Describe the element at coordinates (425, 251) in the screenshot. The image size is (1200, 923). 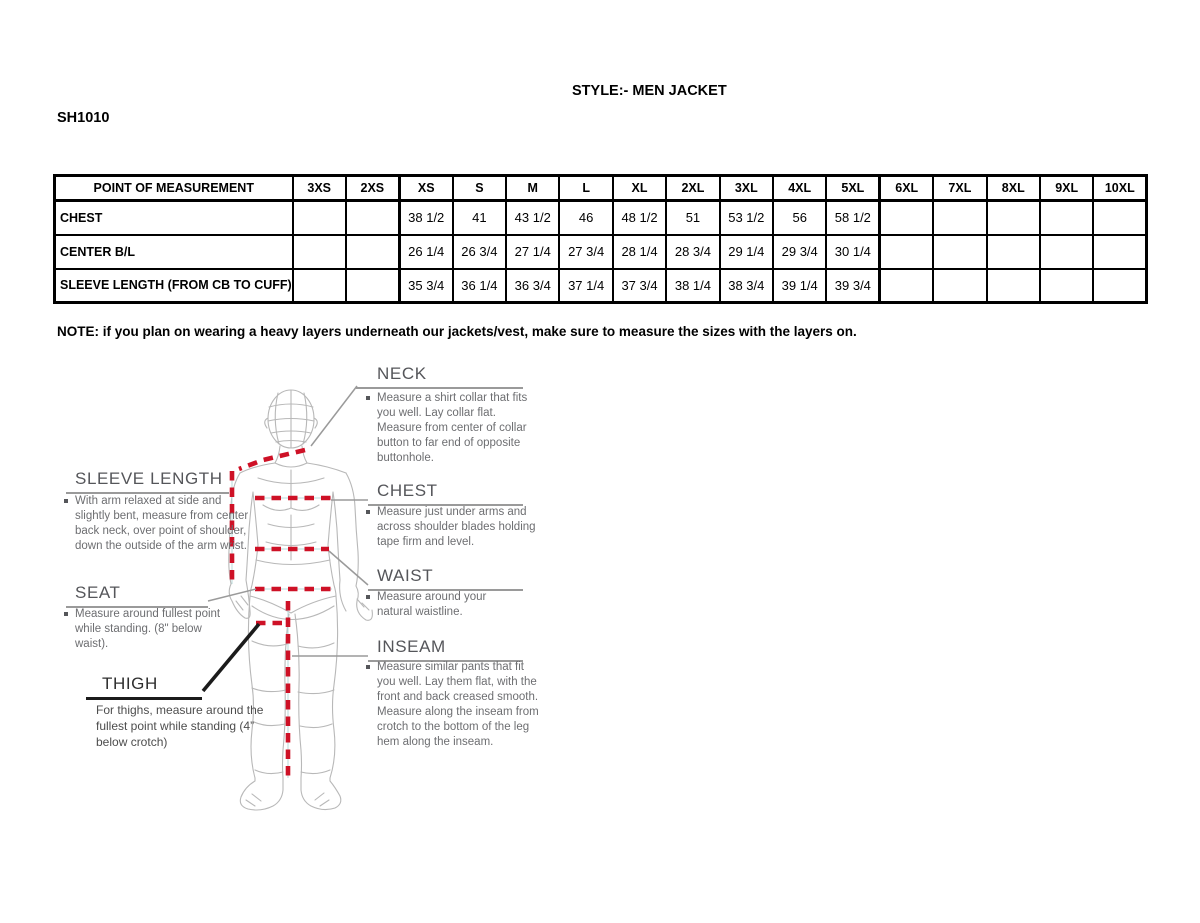
I see `size-value-cell: 26 1/4` at that location.